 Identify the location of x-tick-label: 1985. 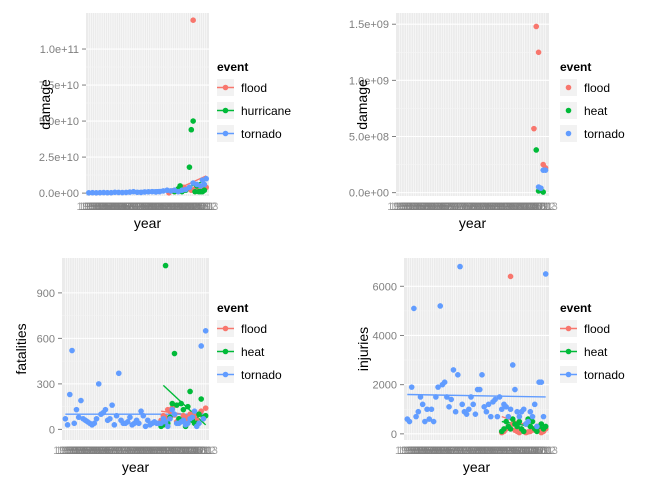
(480, 207).